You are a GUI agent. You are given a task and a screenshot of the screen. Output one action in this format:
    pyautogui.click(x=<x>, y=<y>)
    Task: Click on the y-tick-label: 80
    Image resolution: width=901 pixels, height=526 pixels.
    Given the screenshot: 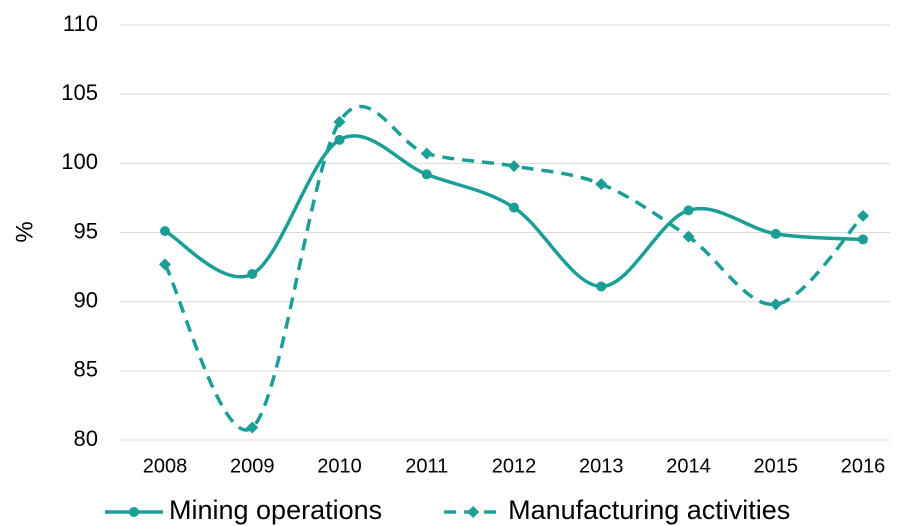 What is the action you would take?
    pyautogui.click(x=86, y=438)
    